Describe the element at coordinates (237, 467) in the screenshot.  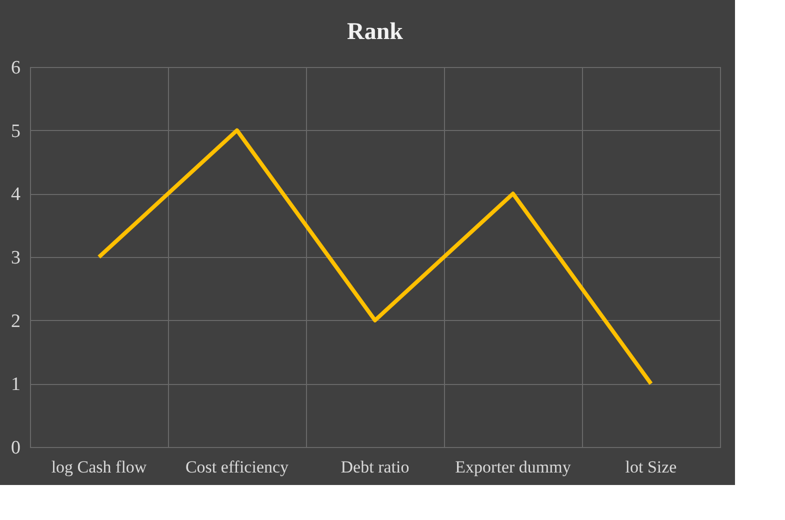
I see `x-tick-label: Cost efficiency` at that location.